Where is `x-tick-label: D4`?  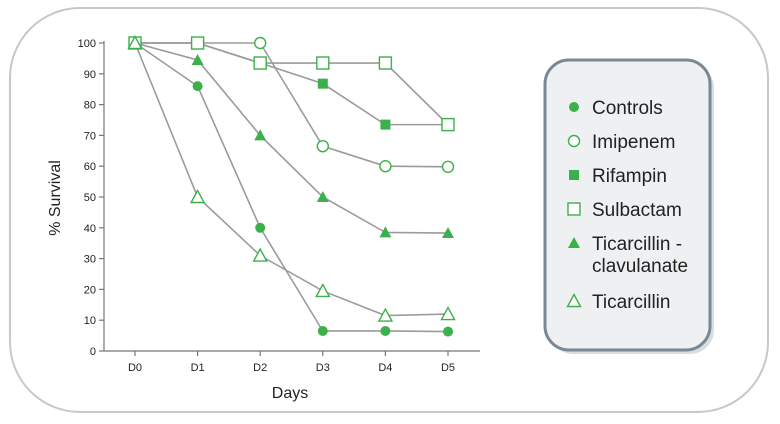 x-tick-label: D4 is located at coordinates (385, 368).